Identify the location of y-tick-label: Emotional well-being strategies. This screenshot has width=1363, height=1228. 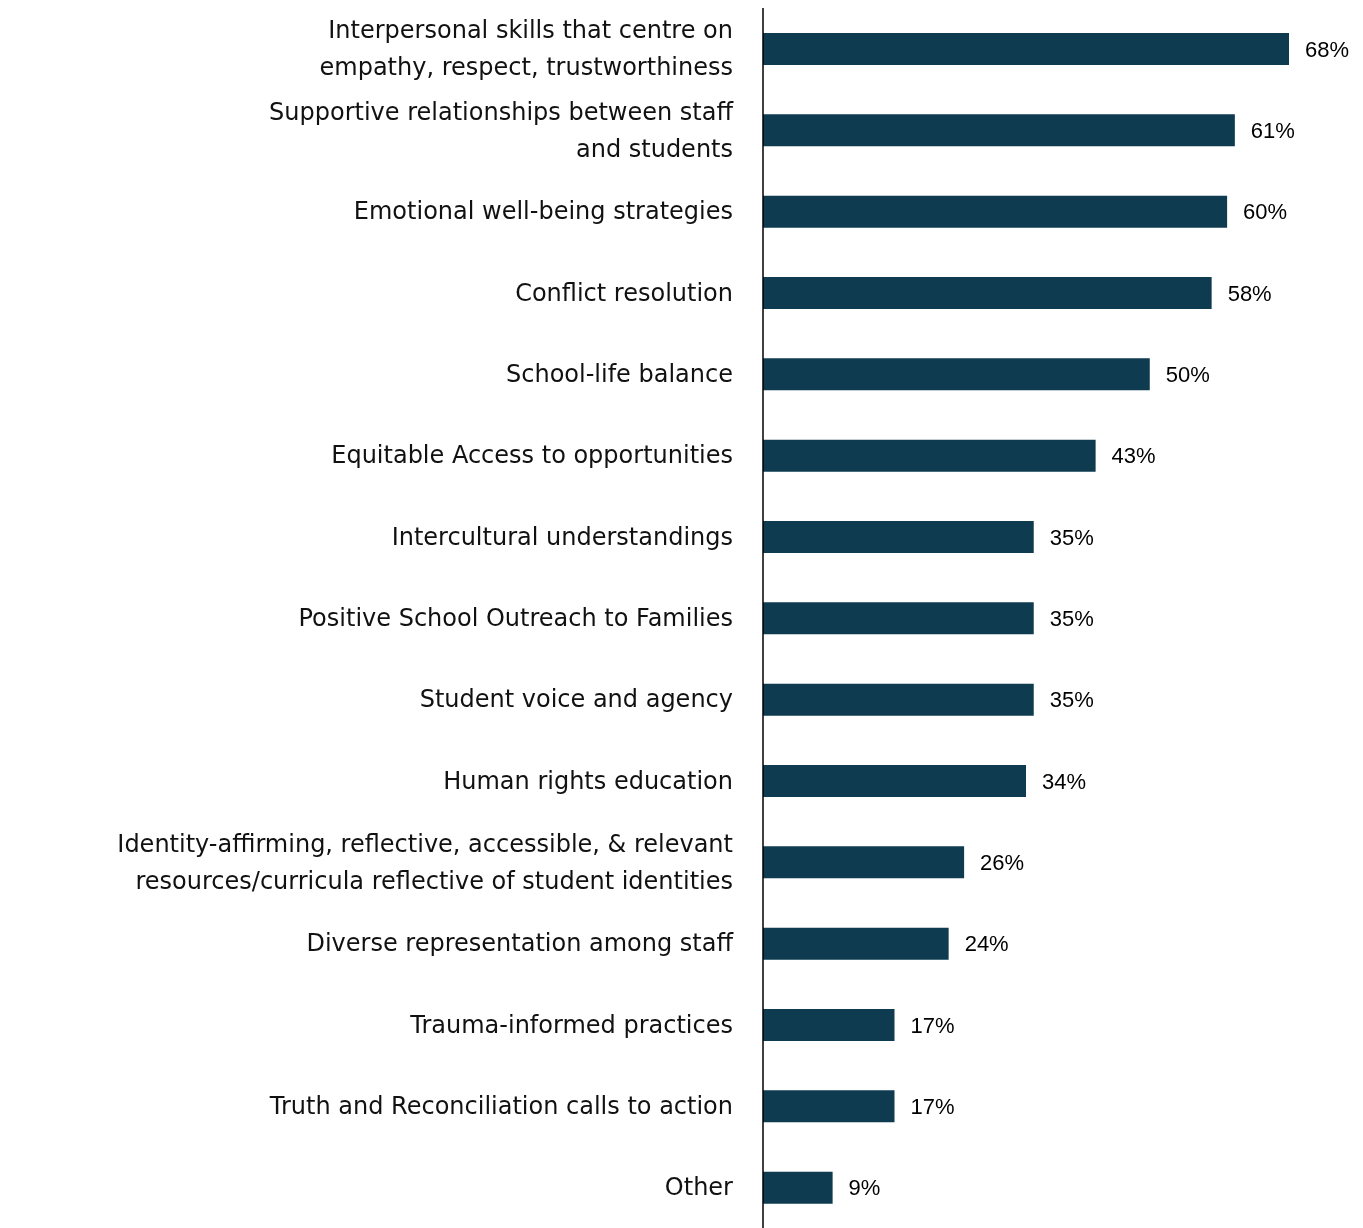
(543, 211).